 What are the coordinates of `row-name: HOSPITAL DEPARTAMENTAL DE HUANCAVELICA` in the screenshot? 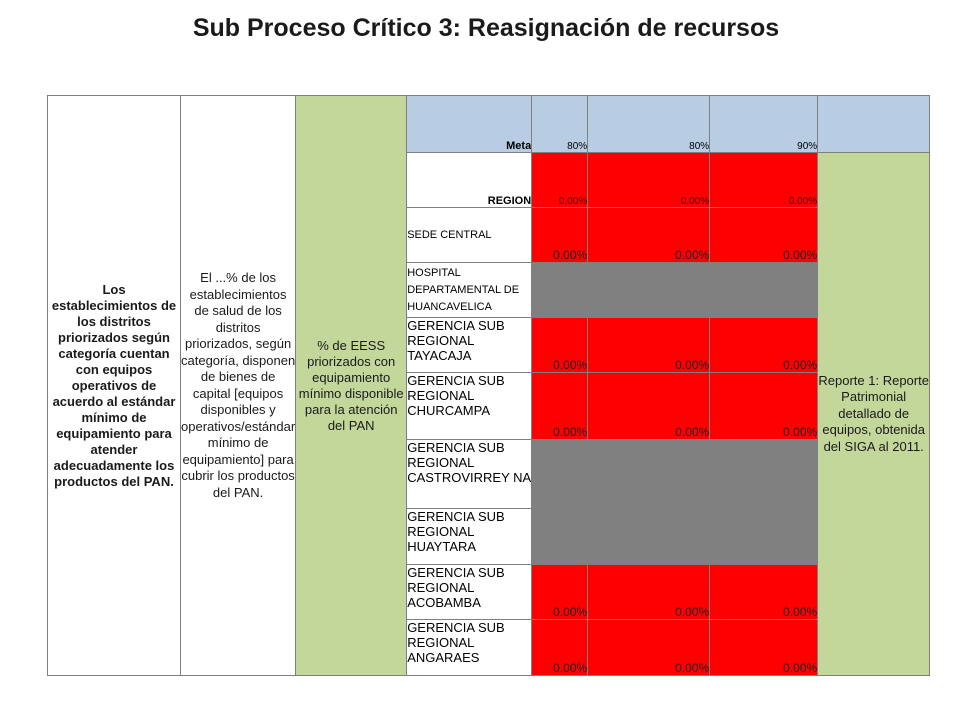 It's located at (469, 290).